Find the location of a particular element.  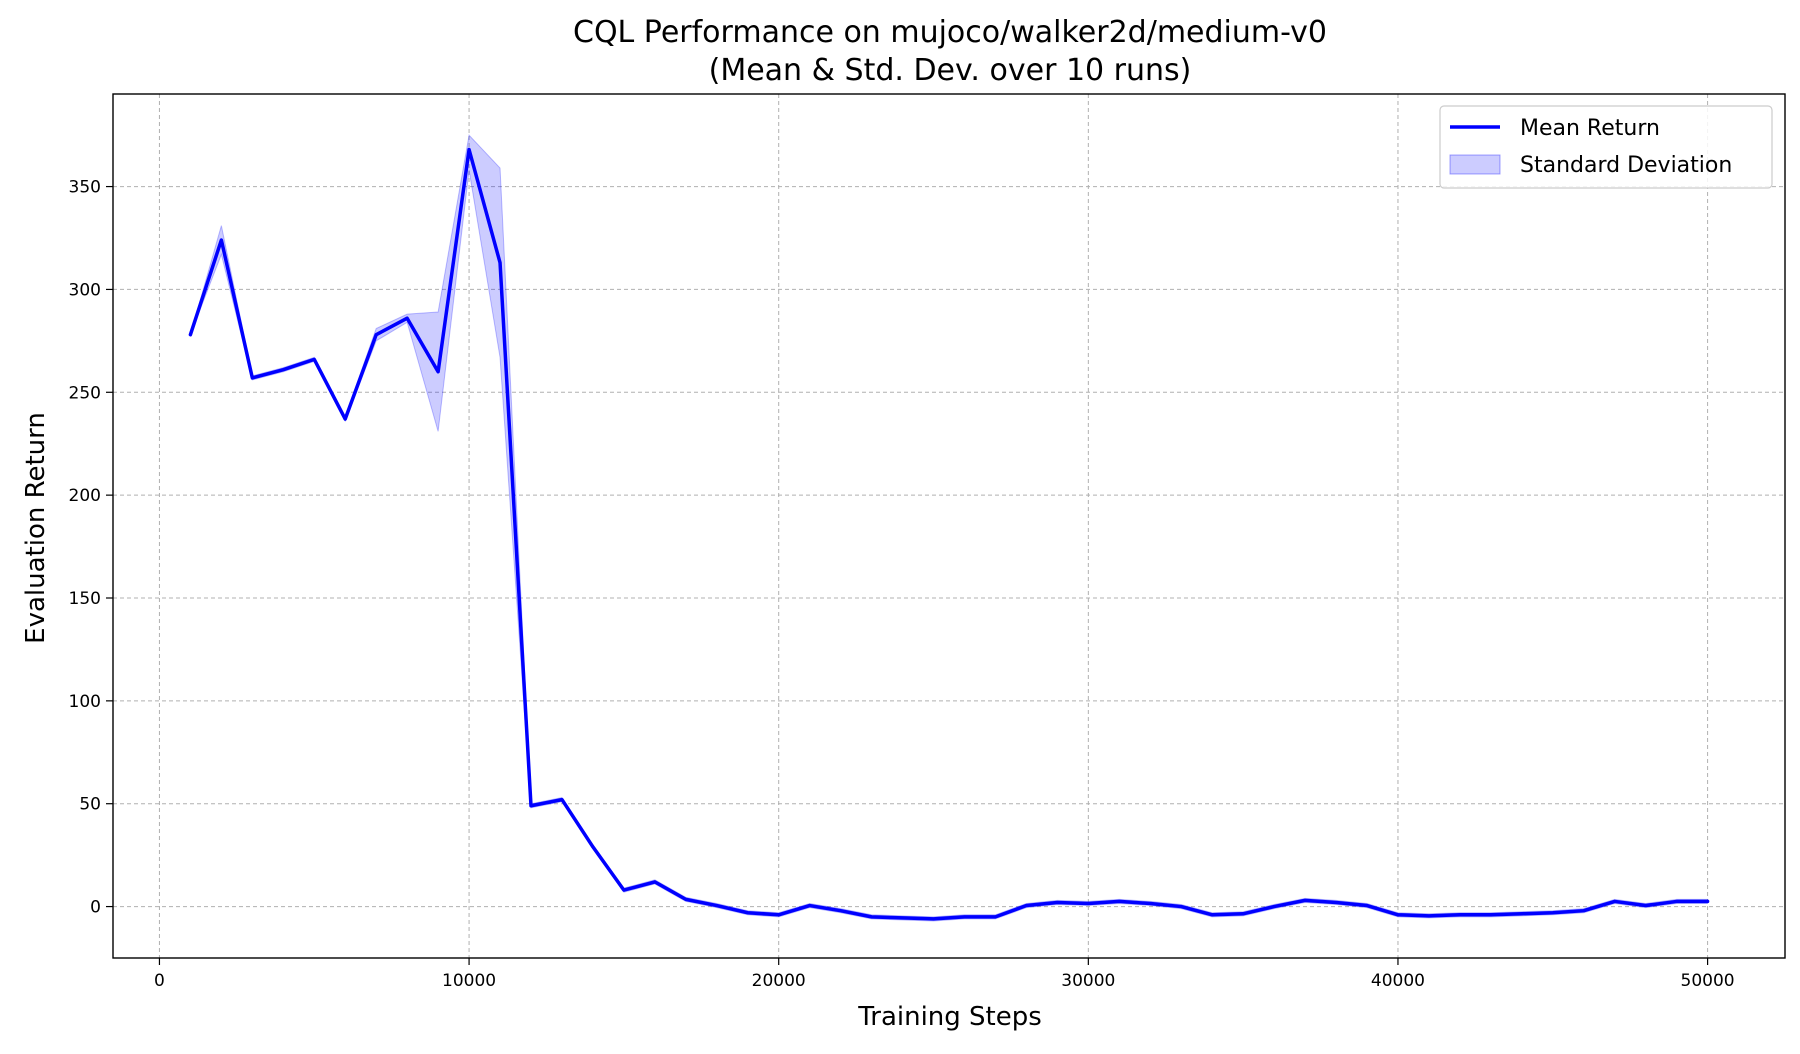

x-axis-label: Training Steps is located at coordinates (949, 1017).